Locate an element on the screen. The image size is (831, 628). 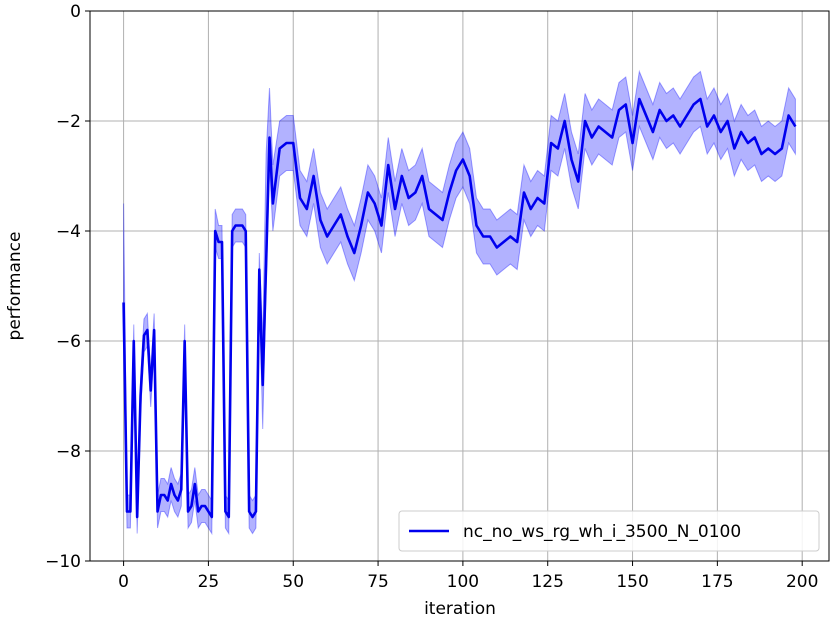
x-tick-label: 0 is located at coordinates (123, 582).